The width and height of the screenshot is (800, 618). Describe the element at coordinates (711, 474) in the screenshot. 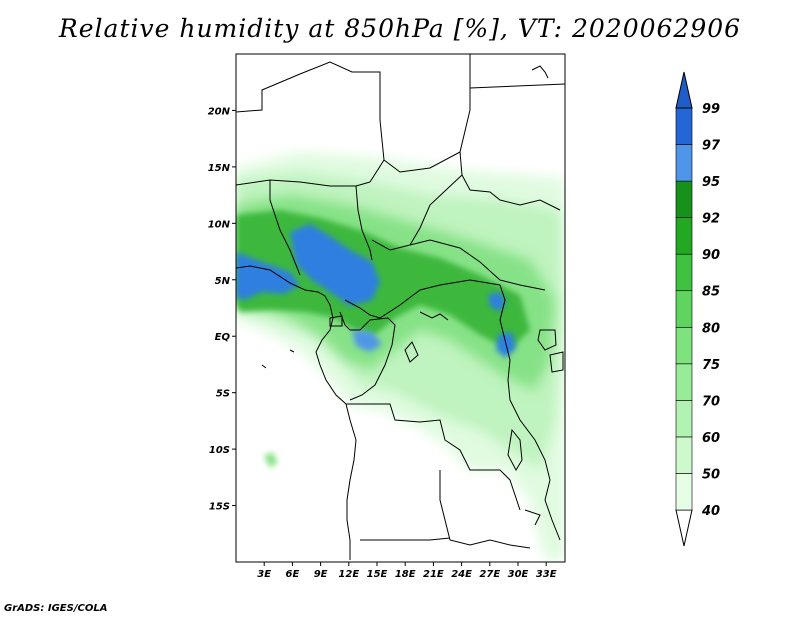

I see `colorbar-label: 50` at that location.